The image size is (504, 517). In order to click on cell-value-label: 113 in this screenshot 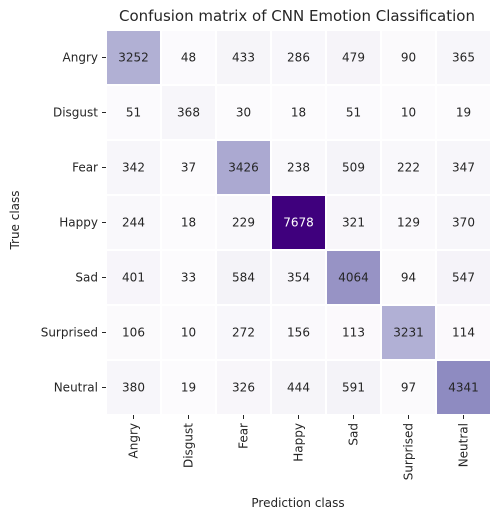, I will do `click(353, 333)`.